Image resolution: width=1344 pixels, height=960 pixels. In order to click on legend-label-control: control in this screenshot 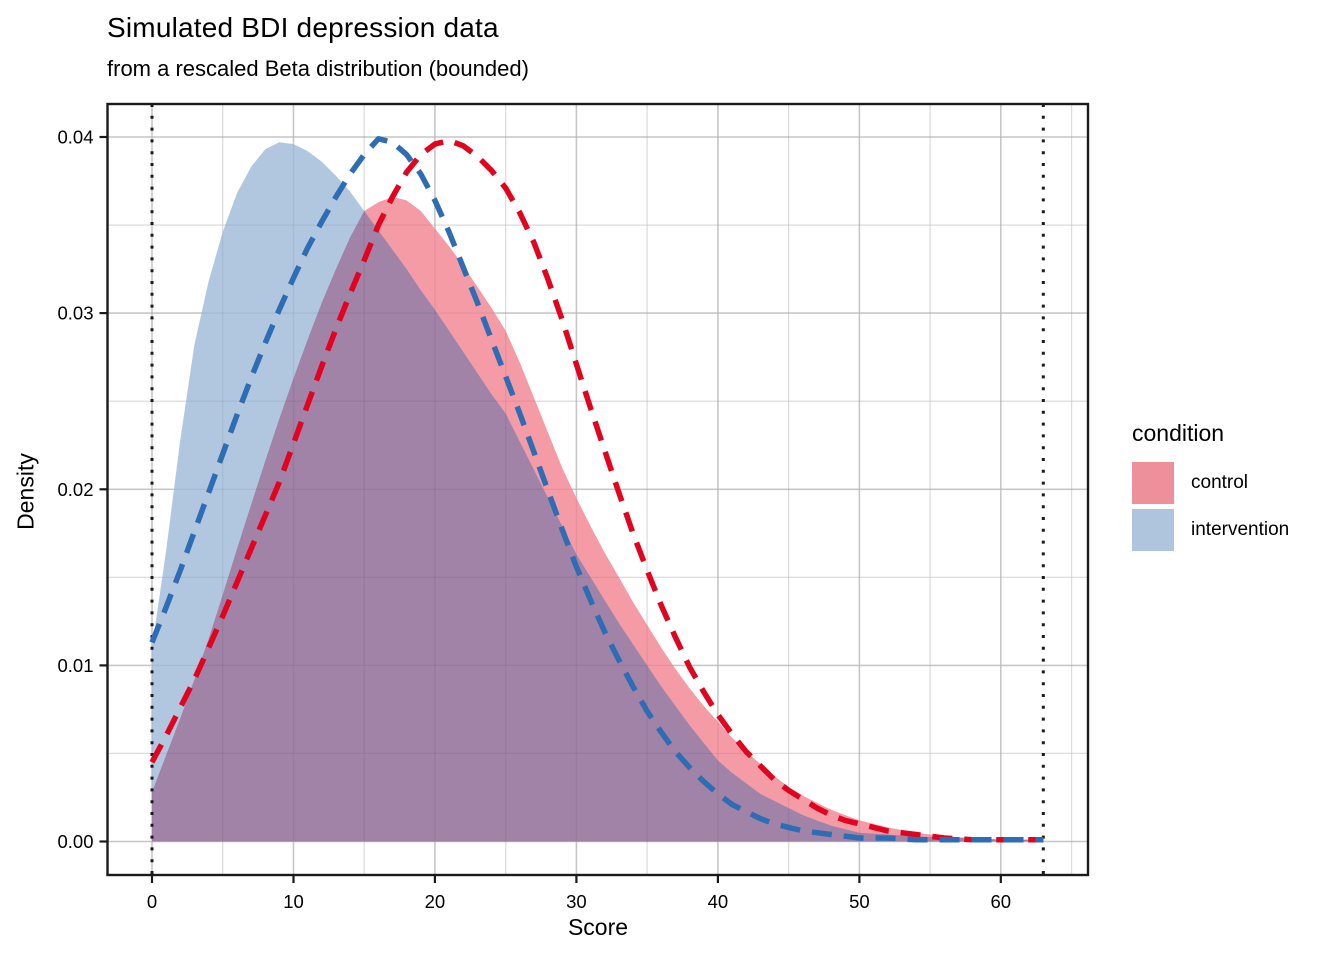, I will do `click(1220, 482)`.